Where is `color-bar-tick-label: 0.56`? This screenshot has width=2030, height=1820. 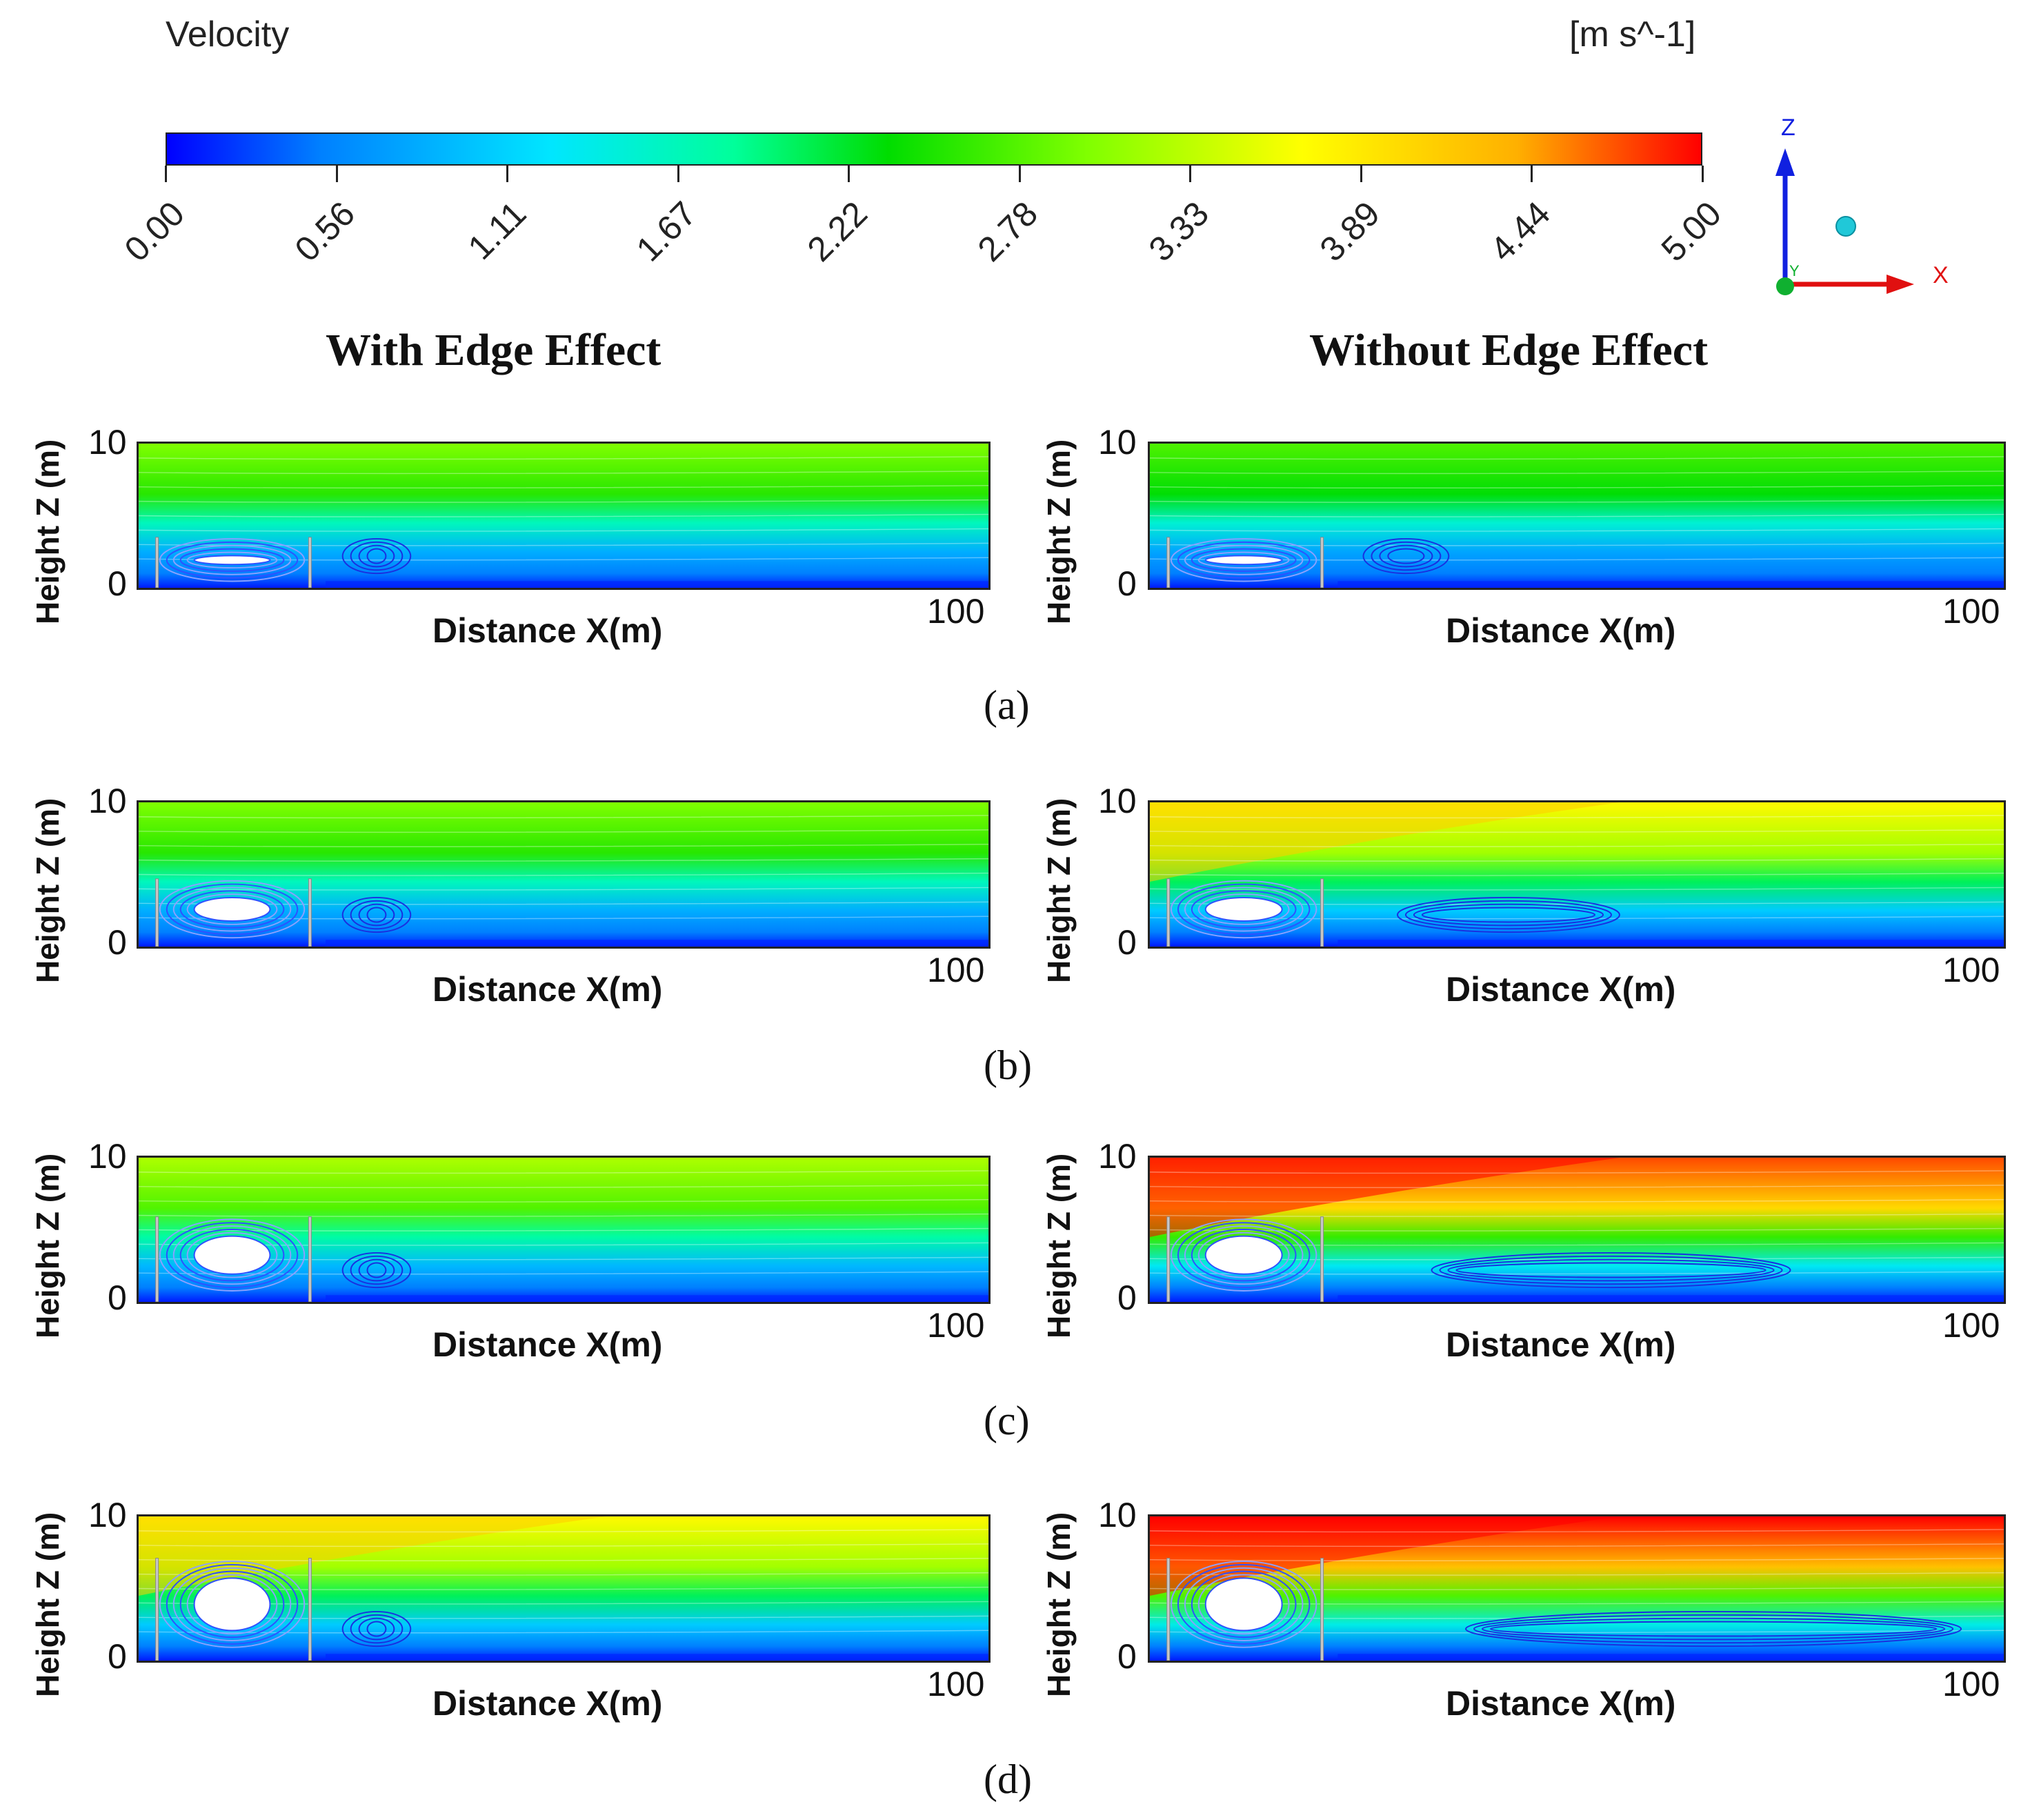 color-bar-tick-label: 0.56 is located at coordinates (325, 231).